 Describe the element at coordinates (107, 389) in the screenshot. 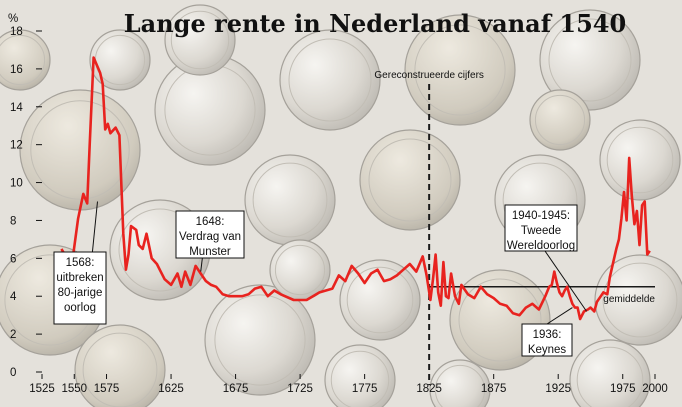

I see `x-tick-label: 1575` at that location.